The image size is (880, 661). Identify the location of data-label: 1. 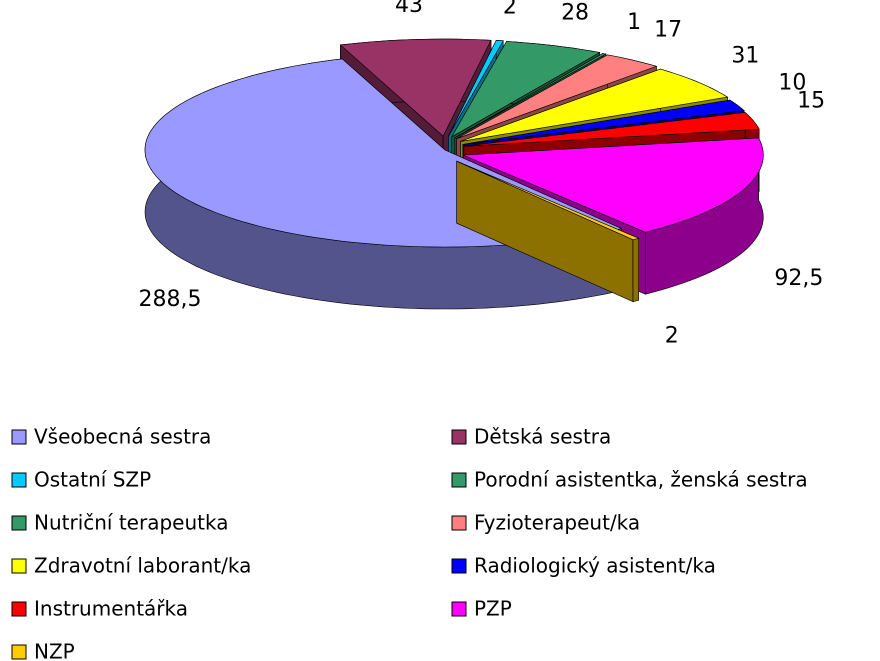
(634, 22).